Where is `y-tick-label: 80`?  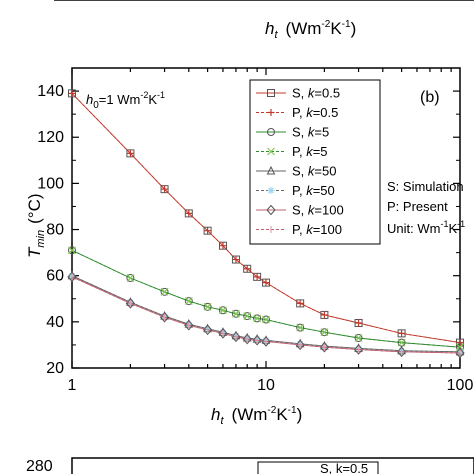
y-tick-label: 80 is located at coordinates (55, 230).